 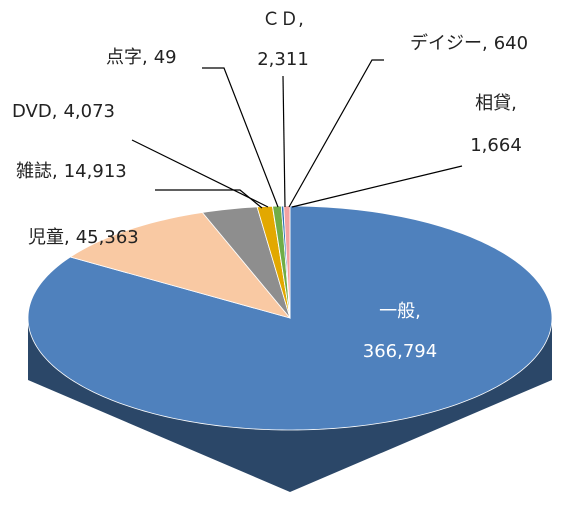 What do you see at coordinates (34, 171) in the screenshot?
I see `category-name: 雑誌` at bounding box center [34, 171].